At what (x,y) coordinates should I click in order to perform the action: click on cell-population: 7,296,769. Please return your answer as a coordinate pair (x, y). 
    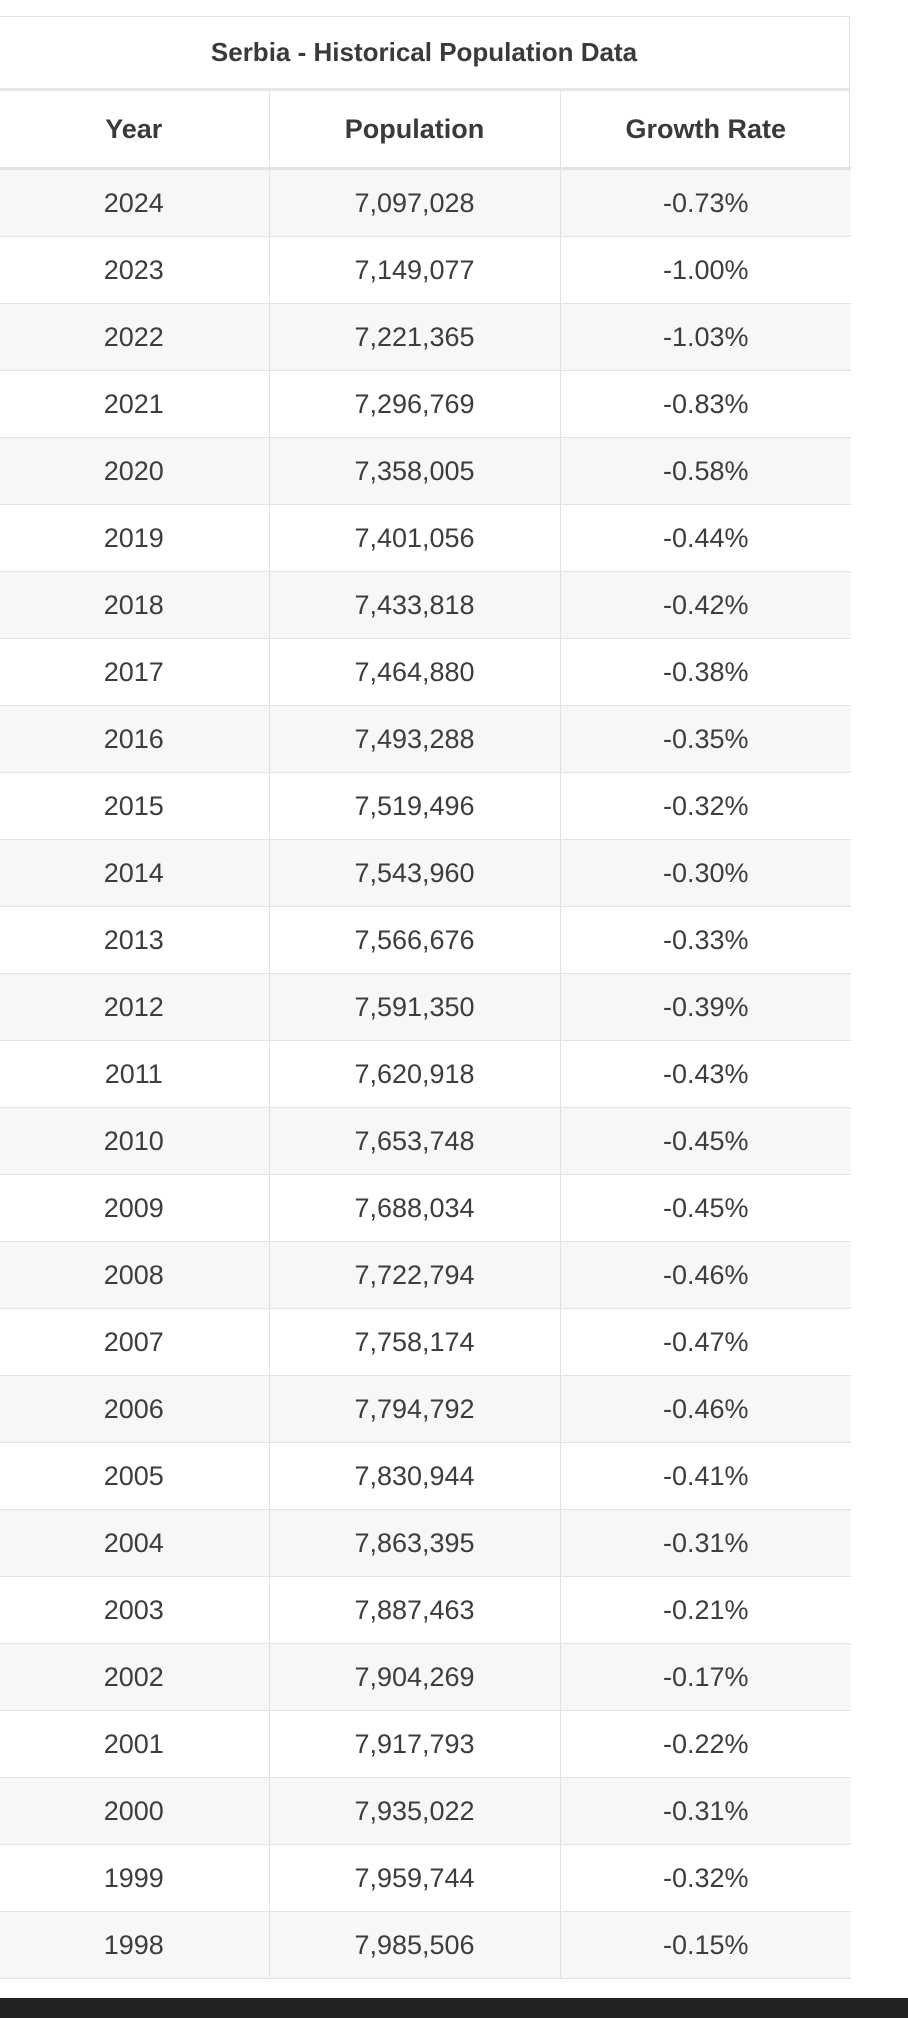
    Looking at the image, I should click on (414, 404).